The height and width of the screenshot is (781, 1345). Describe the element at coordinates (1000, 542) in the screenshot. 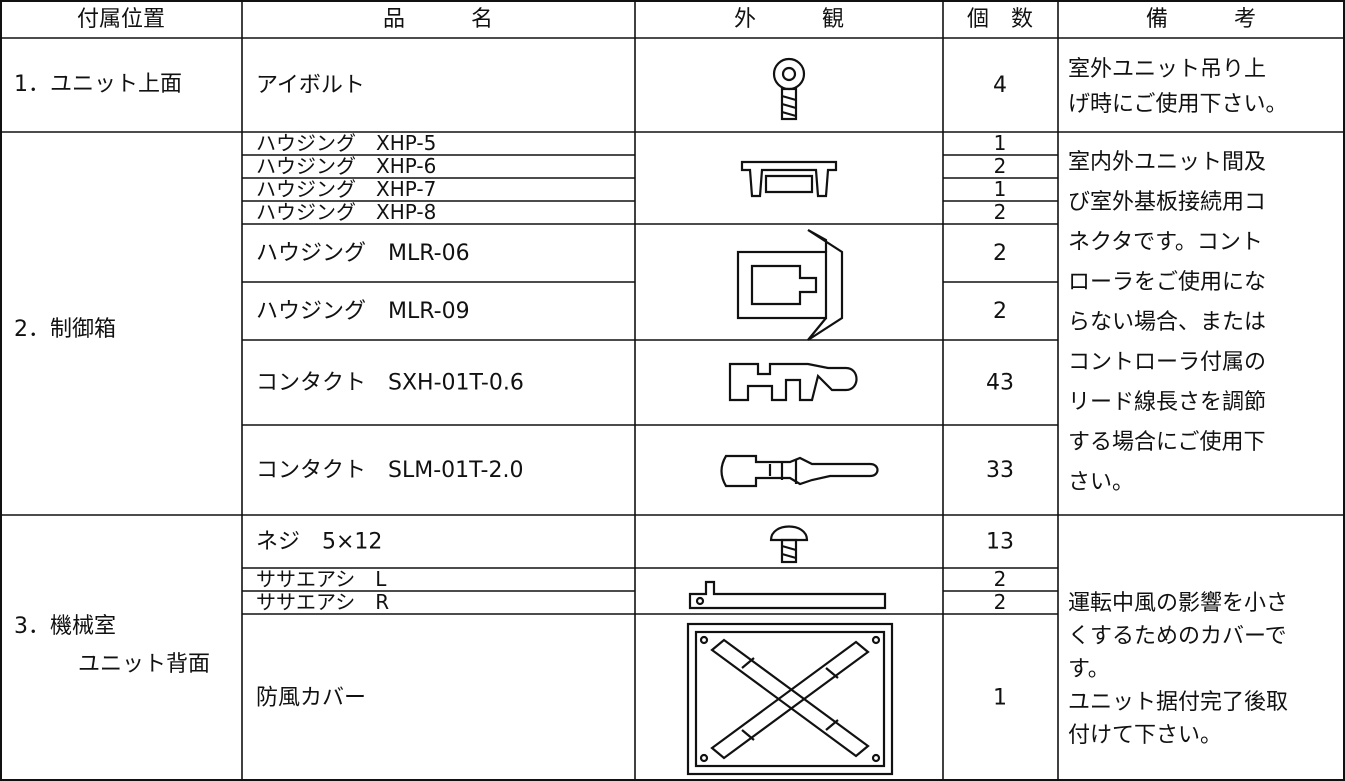

I see `item-quantity: 13` at that location.